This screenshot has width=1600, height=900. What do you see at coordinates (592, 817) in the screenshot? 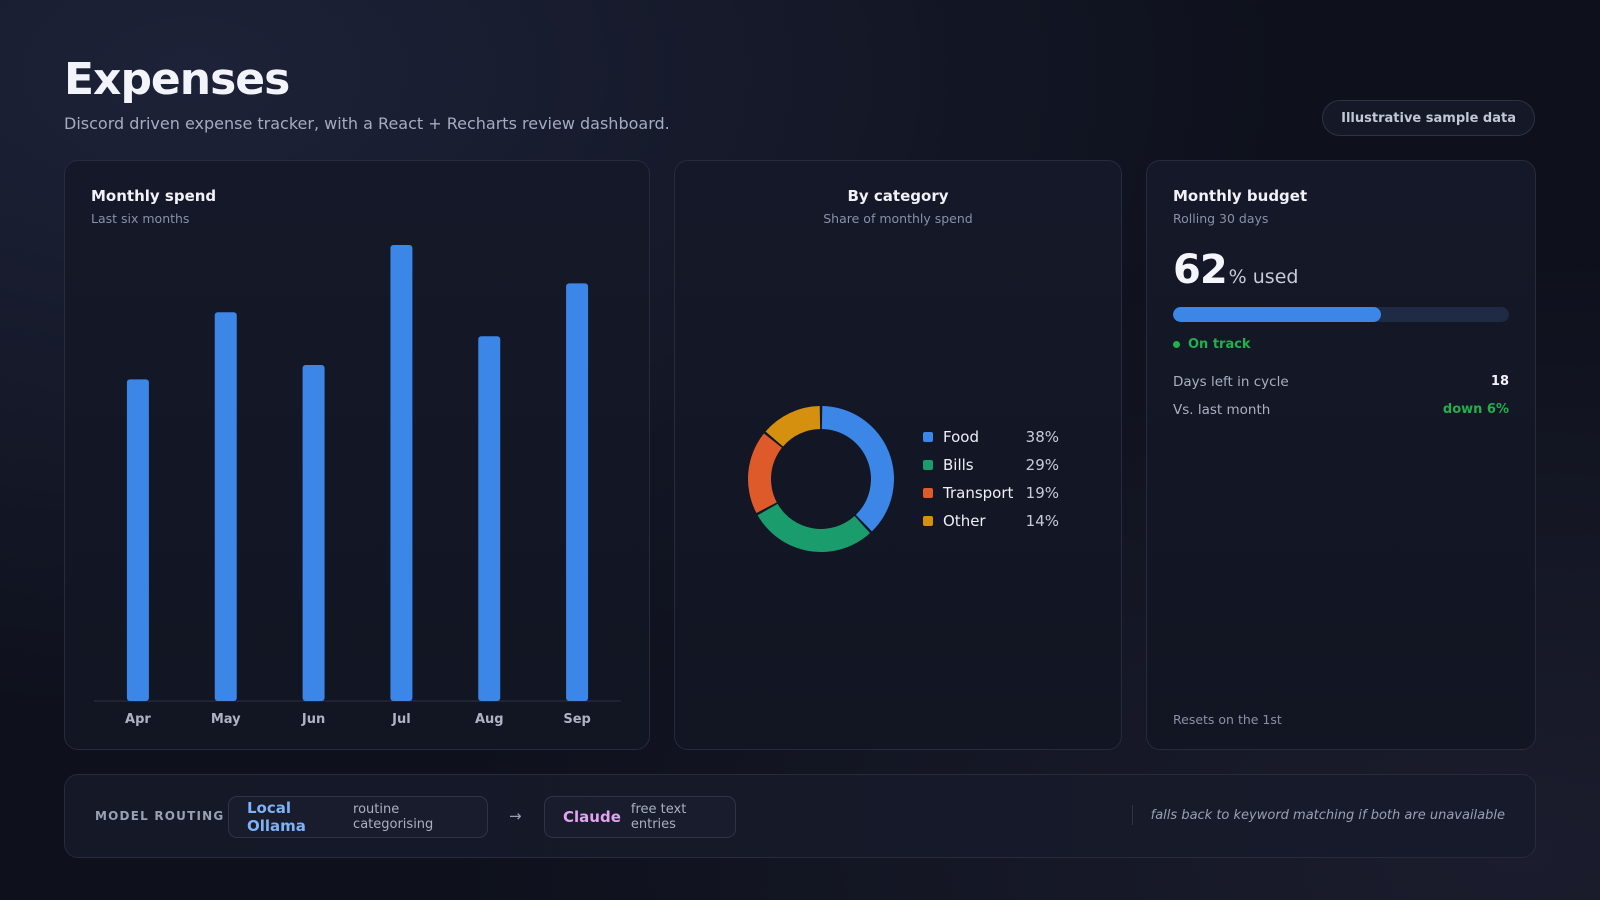
I see `pill-model-name: Claude` at bounding box center [592, 817].